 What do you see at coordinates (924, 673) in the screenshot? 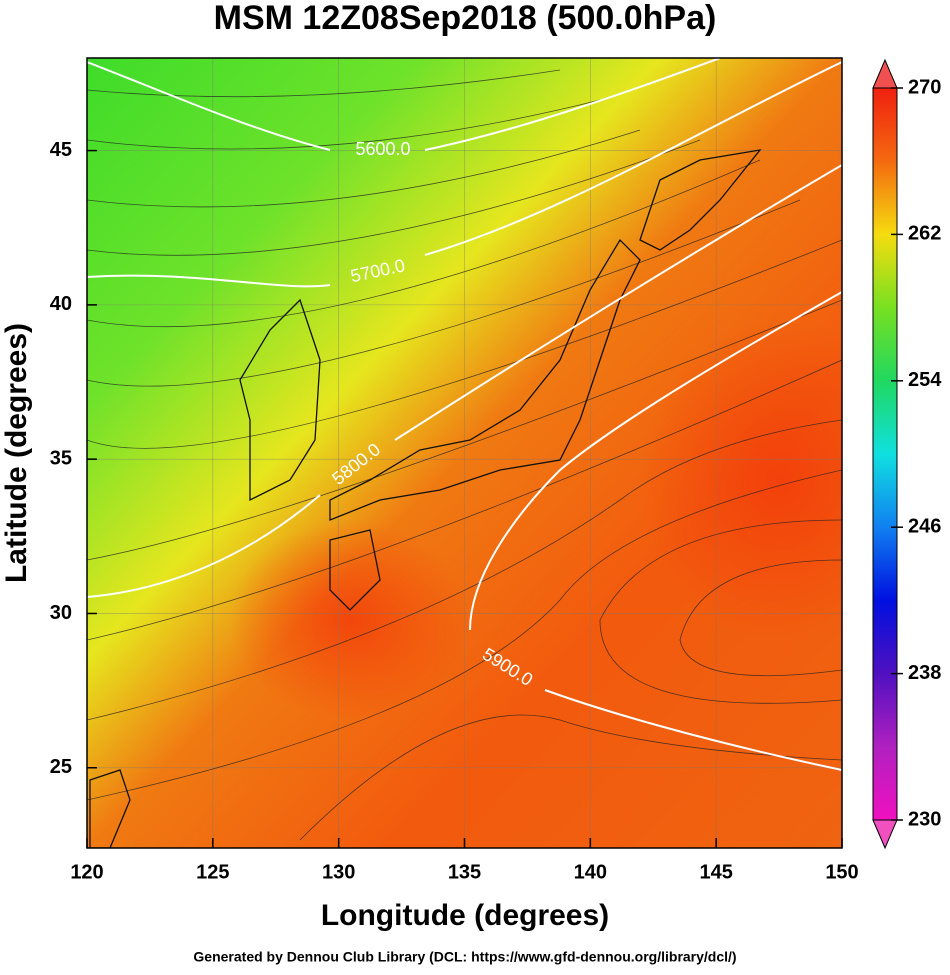
I see `colorbar-tick-label: 238` at bounding box center [924, 673].